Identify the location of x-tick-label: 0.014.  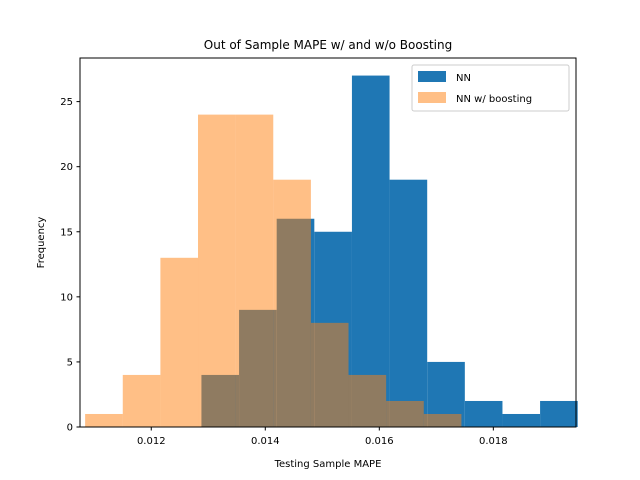
(265, 441).